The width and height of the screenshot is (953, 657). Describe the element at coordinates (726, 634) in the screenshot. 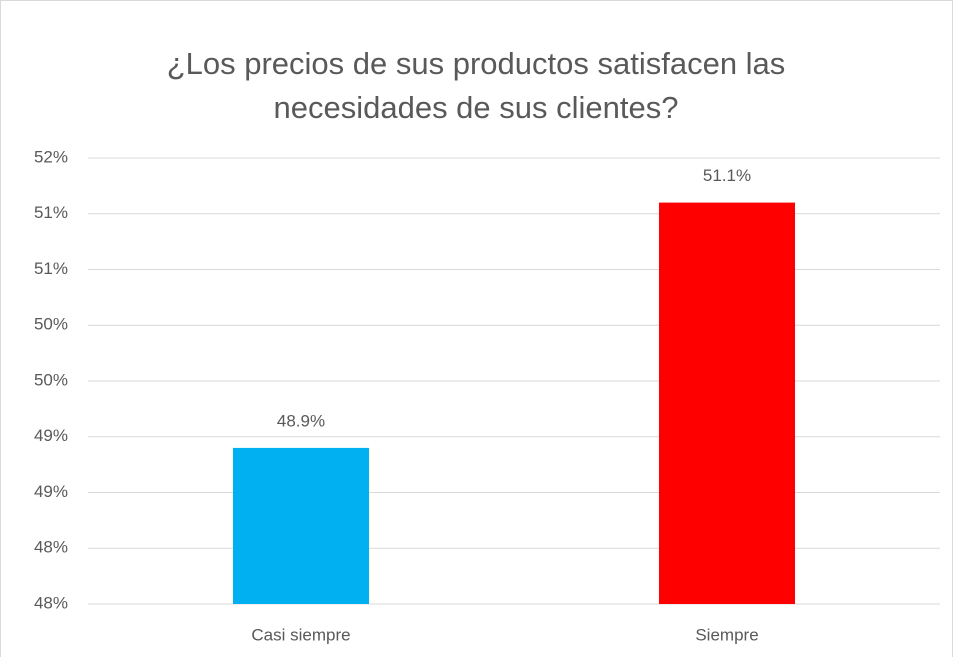

I see `x-tick-label: Siempre` at that location.